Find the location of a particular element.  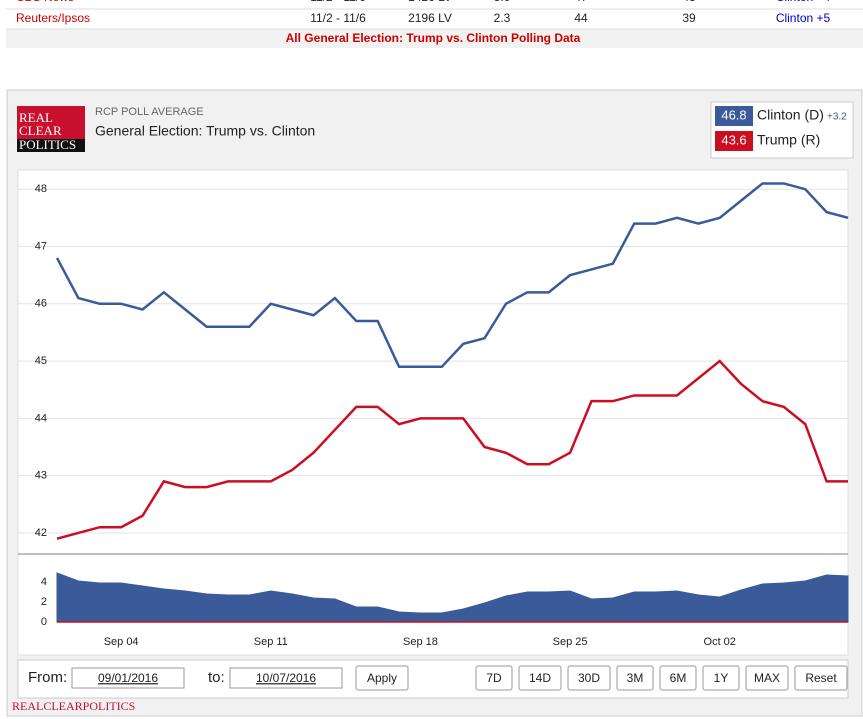

range-label: 14D is located at coordinates (540, 678).